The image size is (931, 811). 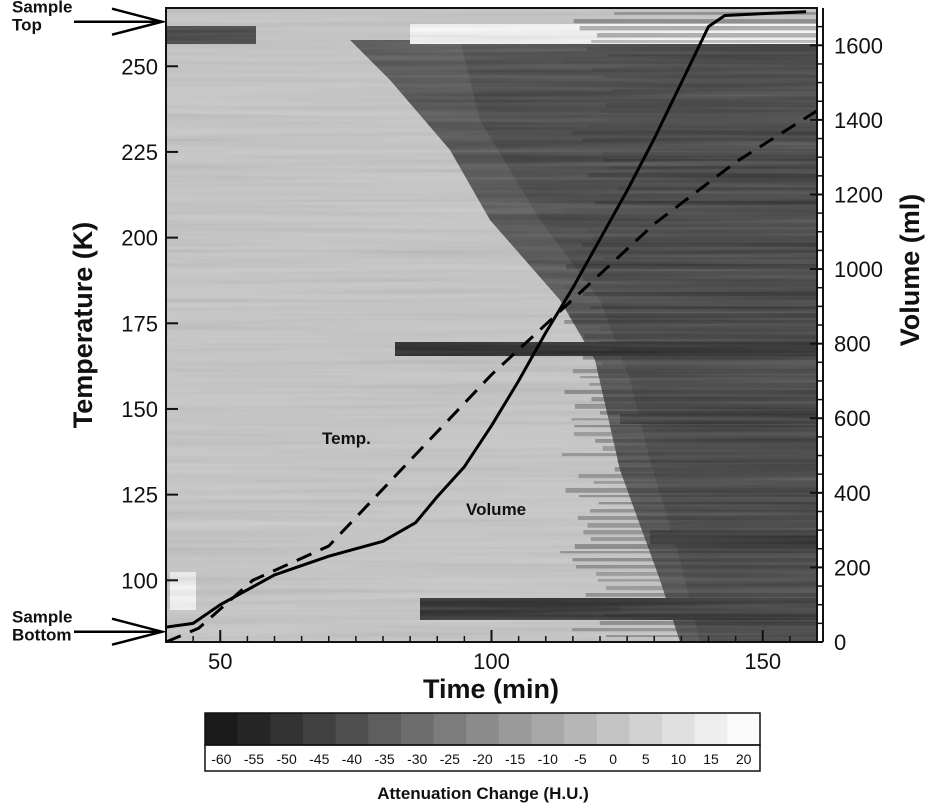 What do you see at coordinates (744, 759) in the screenshot?
I see `colorbar-tick-label: 20` at bounding box center [744, 759].